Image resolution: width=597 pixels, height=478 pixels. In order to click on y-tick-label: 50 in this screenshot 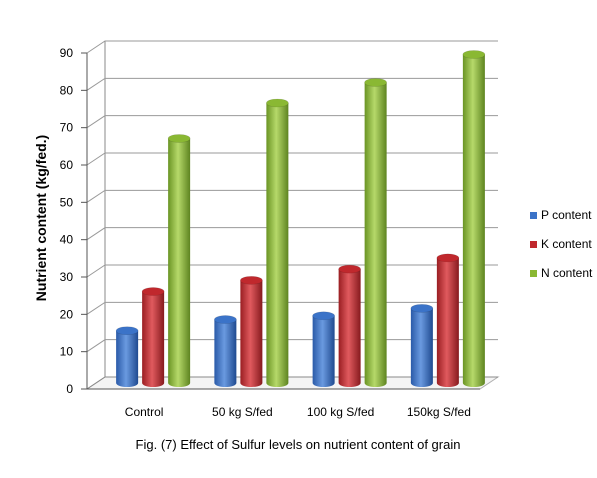, I will do `click(67, 202)`.